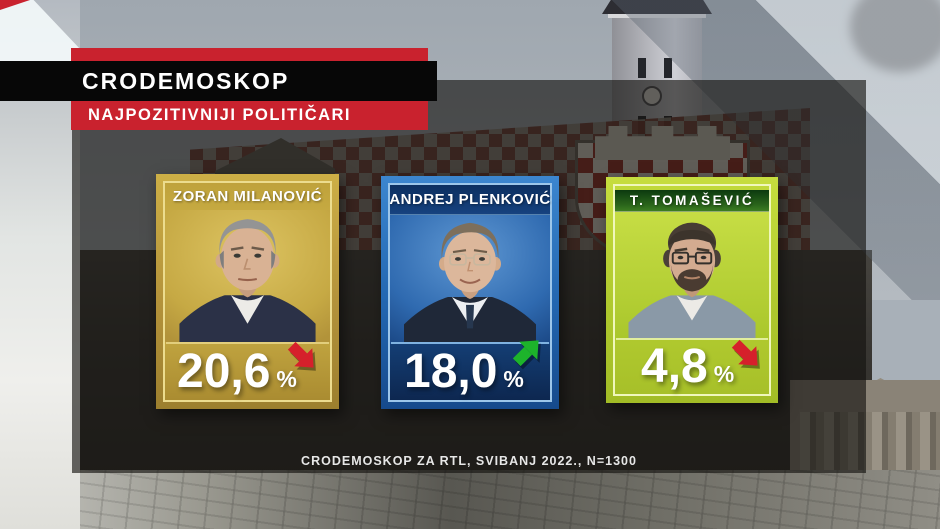 The width and height of the screenshot is (940, 529). I want to click on politician-name: ZORAN MILANOVIĆ, so click(247, 196).